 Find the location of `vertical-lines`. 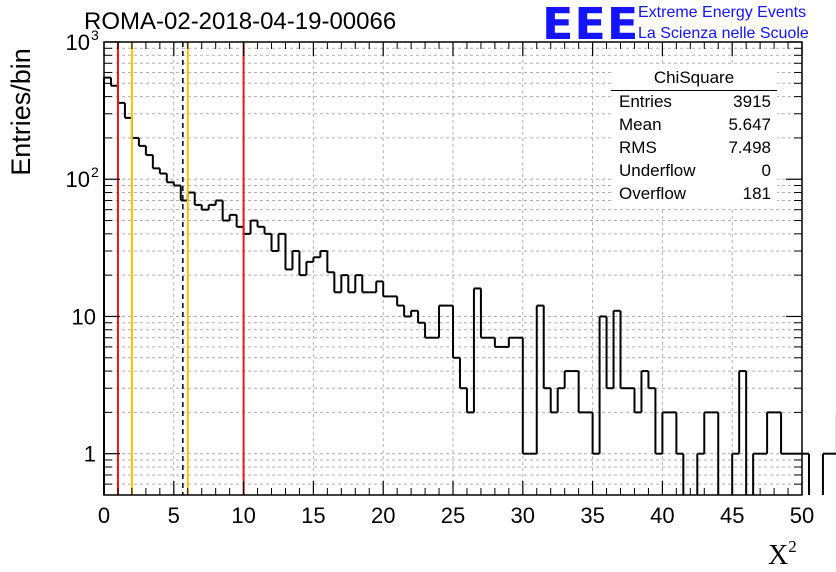

vertical-lines is located at coordinates (180, 268).